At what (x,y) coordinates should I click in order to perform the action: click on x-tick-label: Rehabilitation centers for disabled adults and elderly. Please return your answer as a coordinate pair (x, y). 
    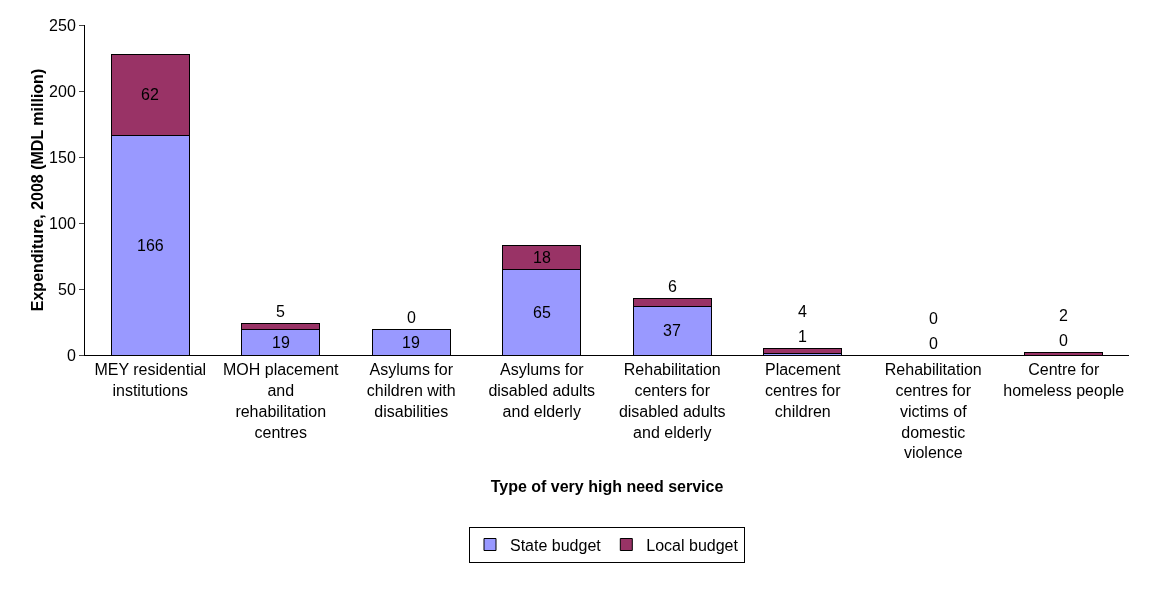
    Looking at the image, I should click on (672, 401).